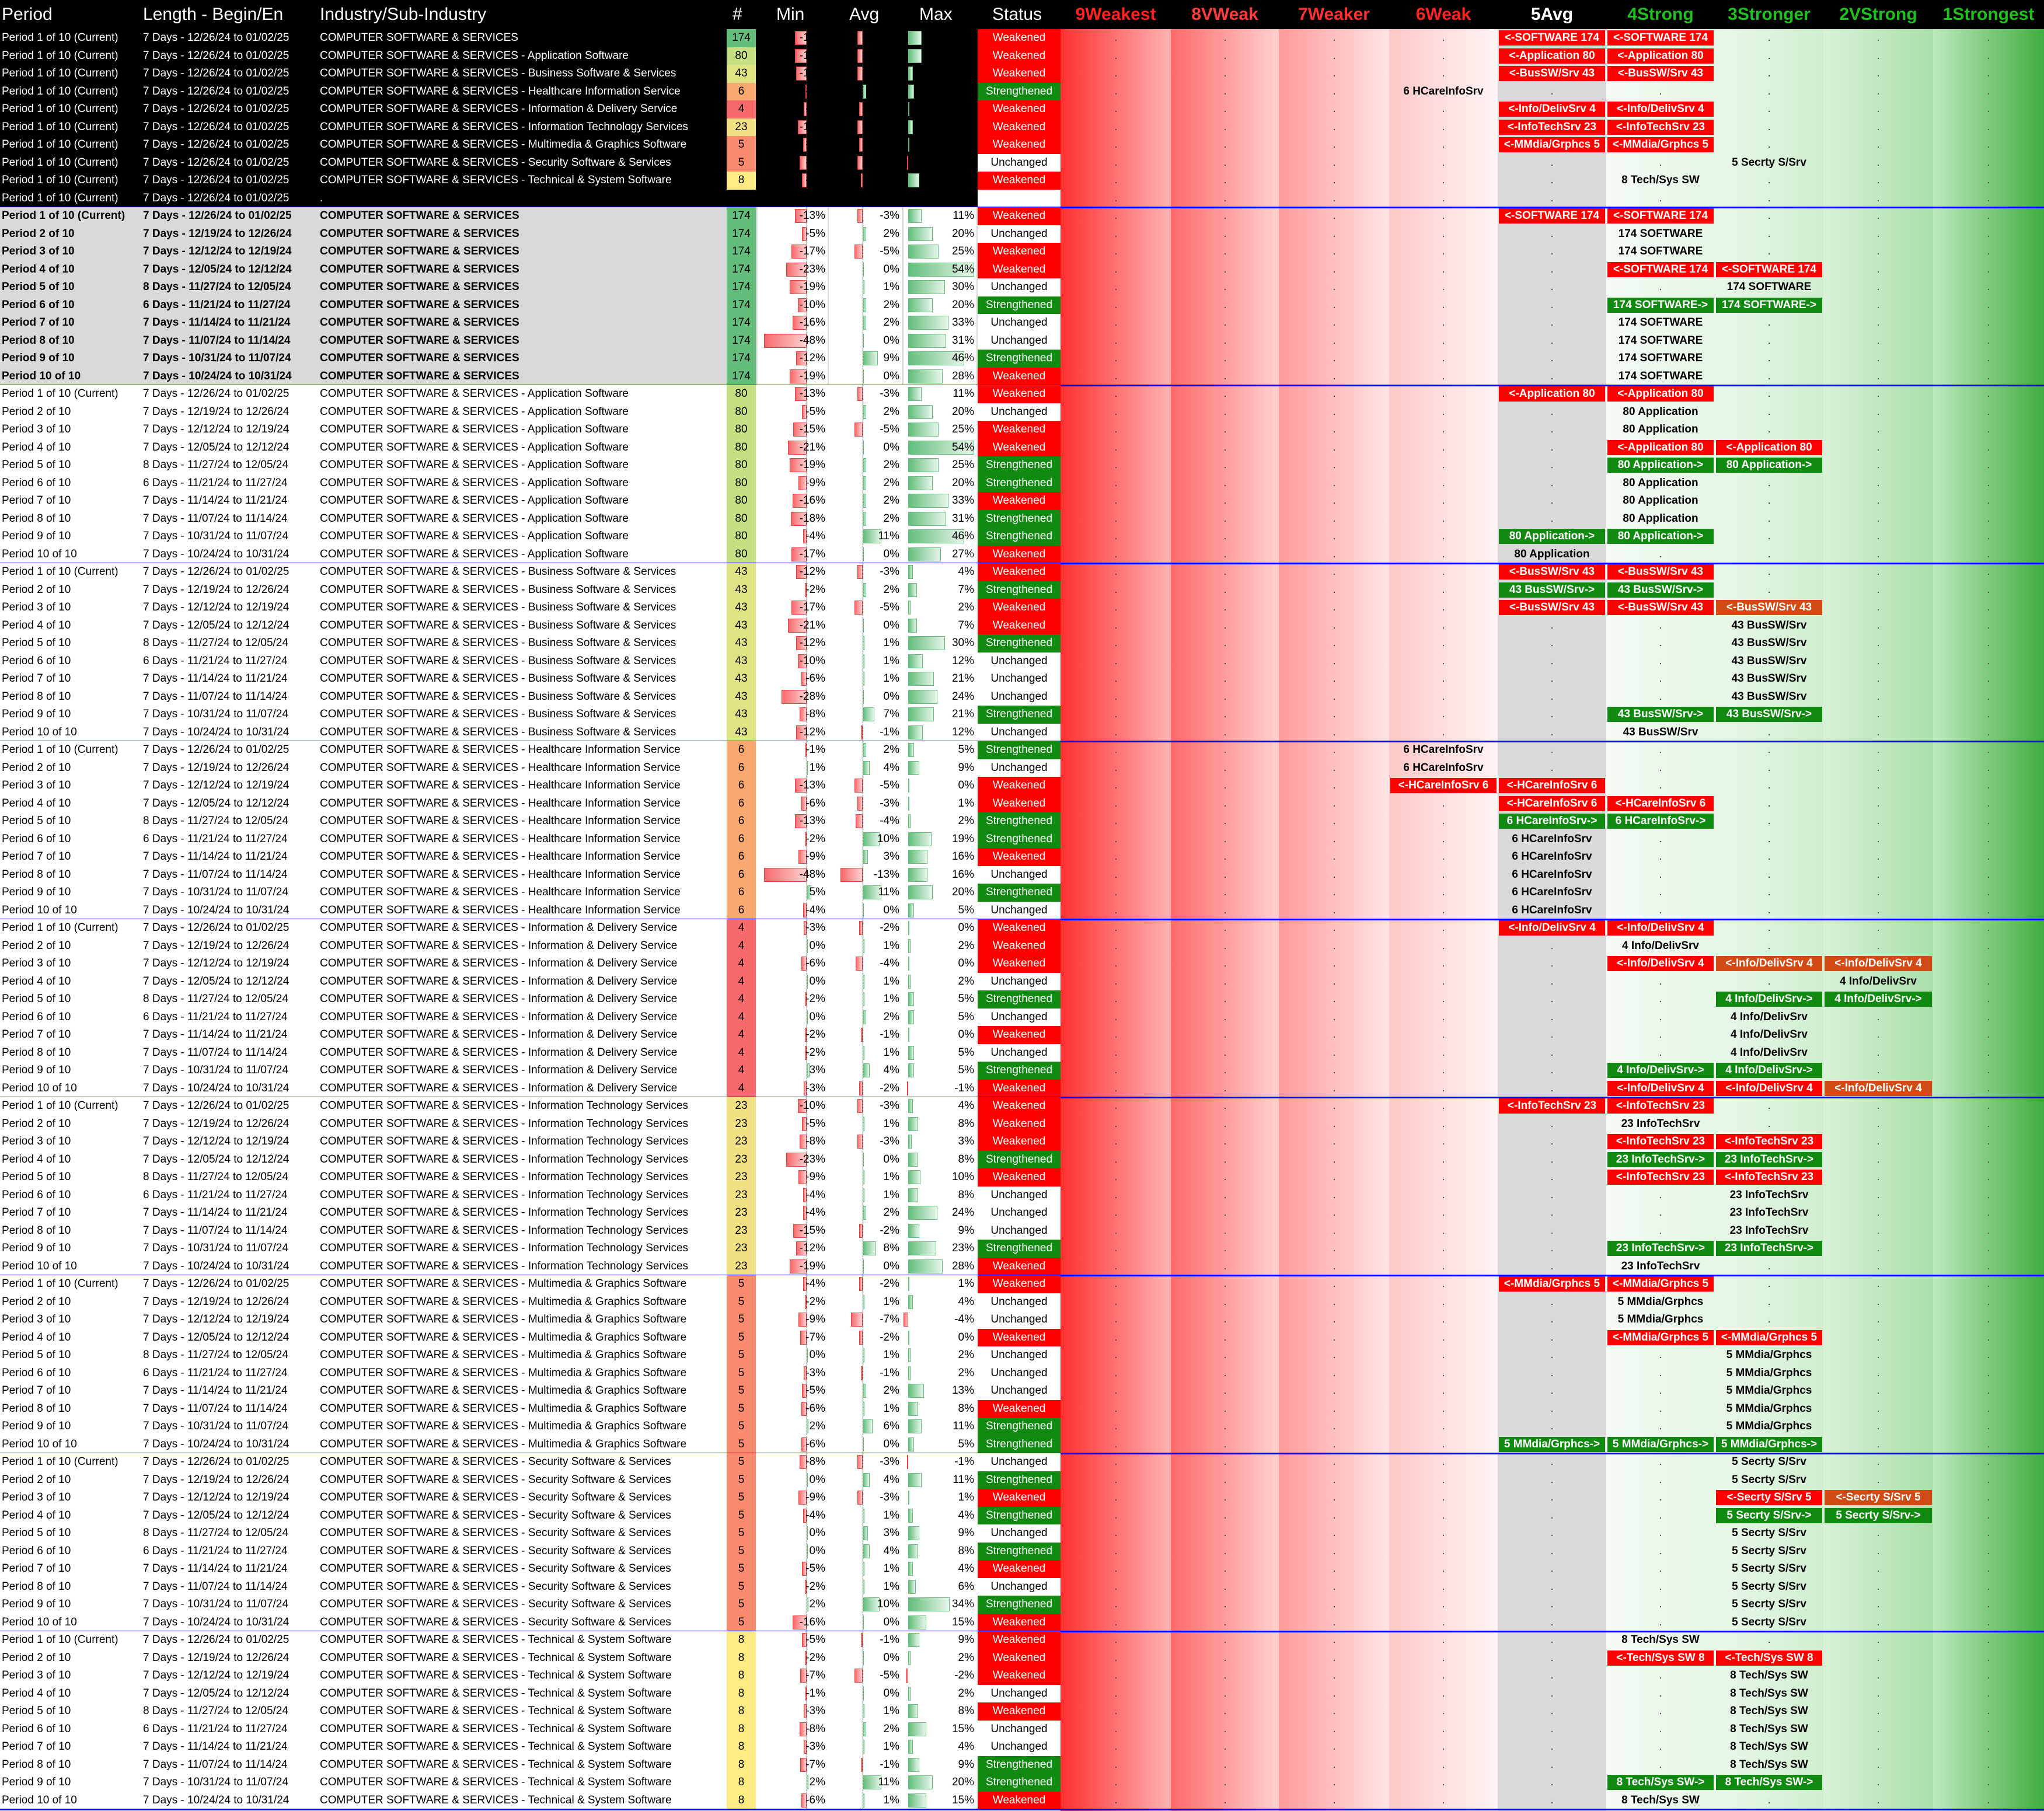 The width and height of the screenshot is (2044, 1811). What do you see at coordinates (936, 14) in the screenshot?
I see `header-max: Max` at bounding box center [936, 14].